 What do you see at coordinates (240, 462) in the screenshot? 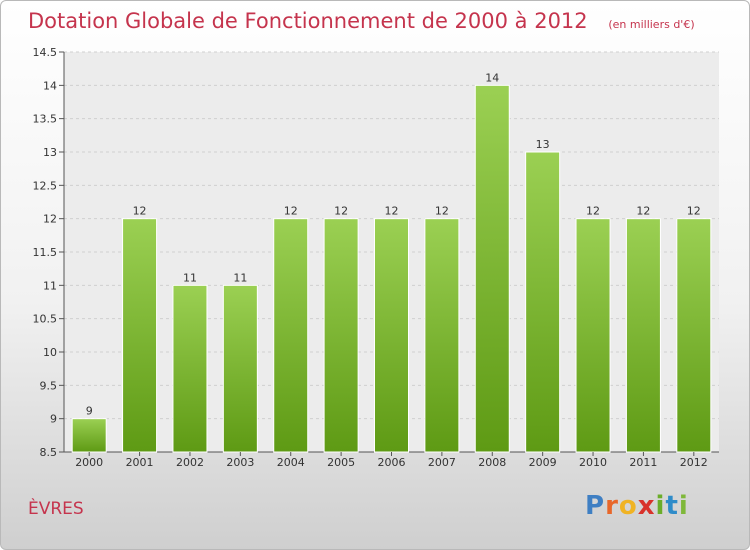
I see `x-tick-label: 2003` at bounding box center [240, 462].